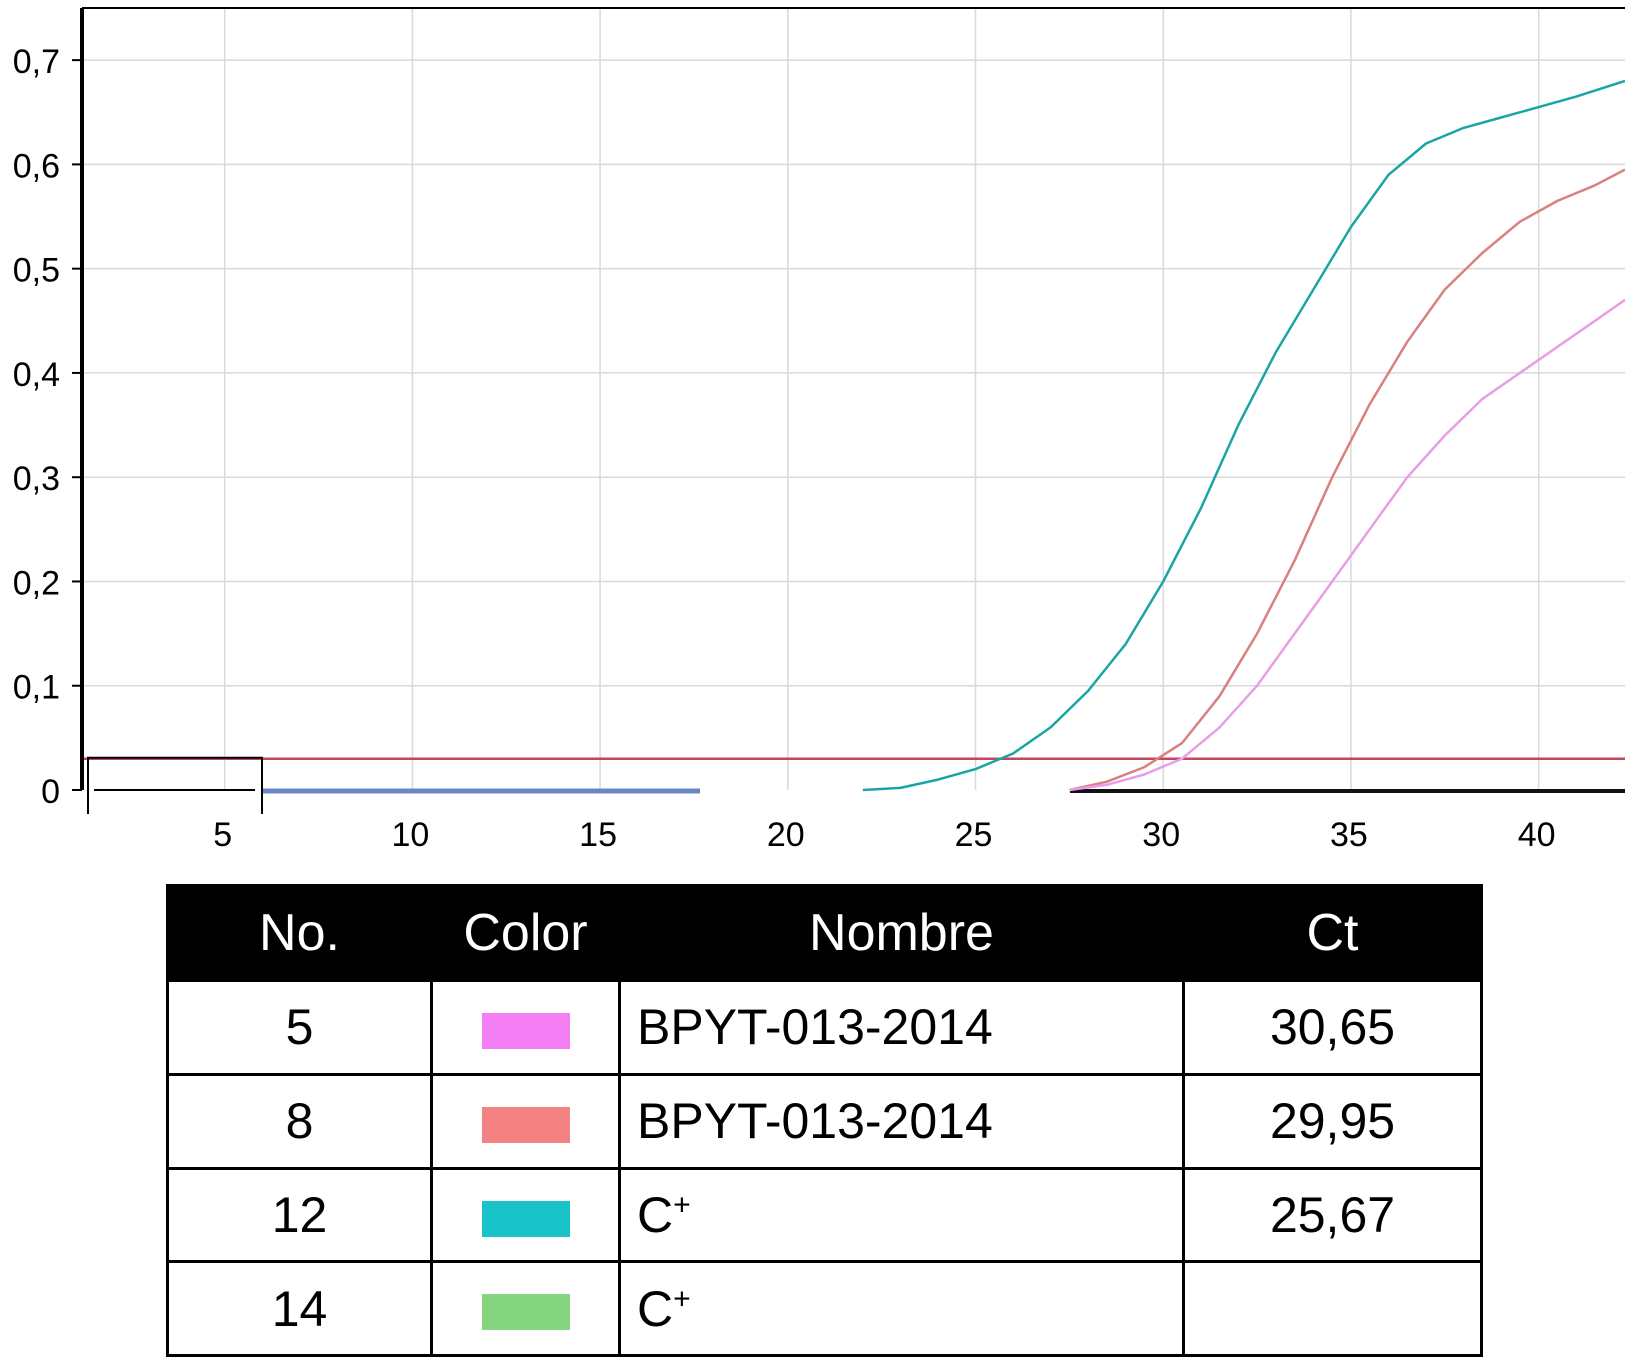 The image size is (1625, 1357). I want to click on table-row: 14 C+, so click(824, 1308).